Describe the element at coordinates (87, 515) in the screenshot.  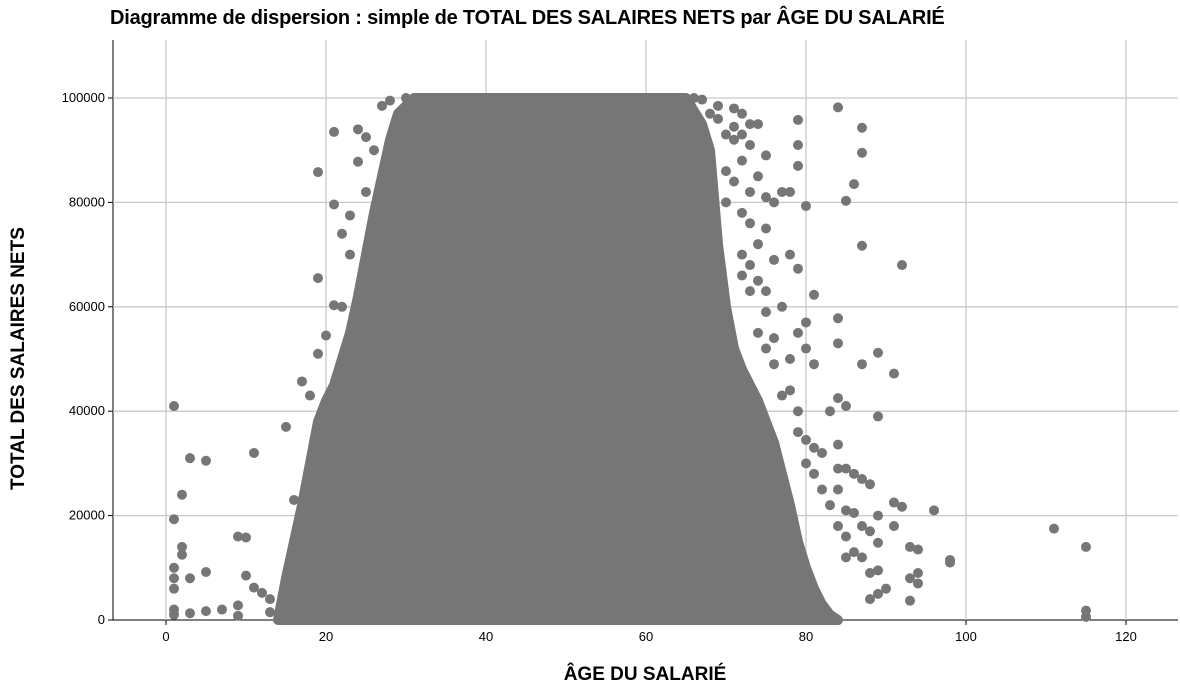
I see `y-tick-label: 20000` at that location.